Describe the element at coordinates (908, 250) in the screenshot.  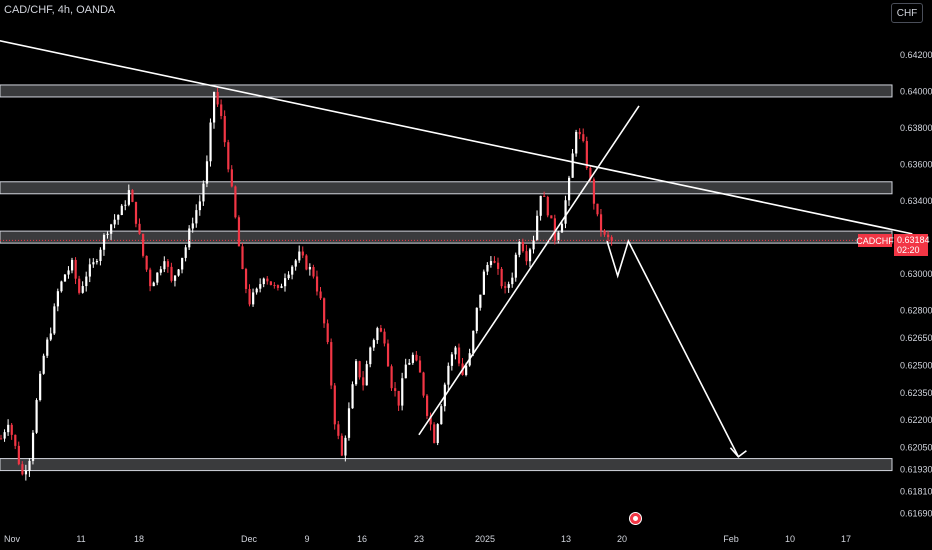
I see `bar-countdown: 02:20` at that location.